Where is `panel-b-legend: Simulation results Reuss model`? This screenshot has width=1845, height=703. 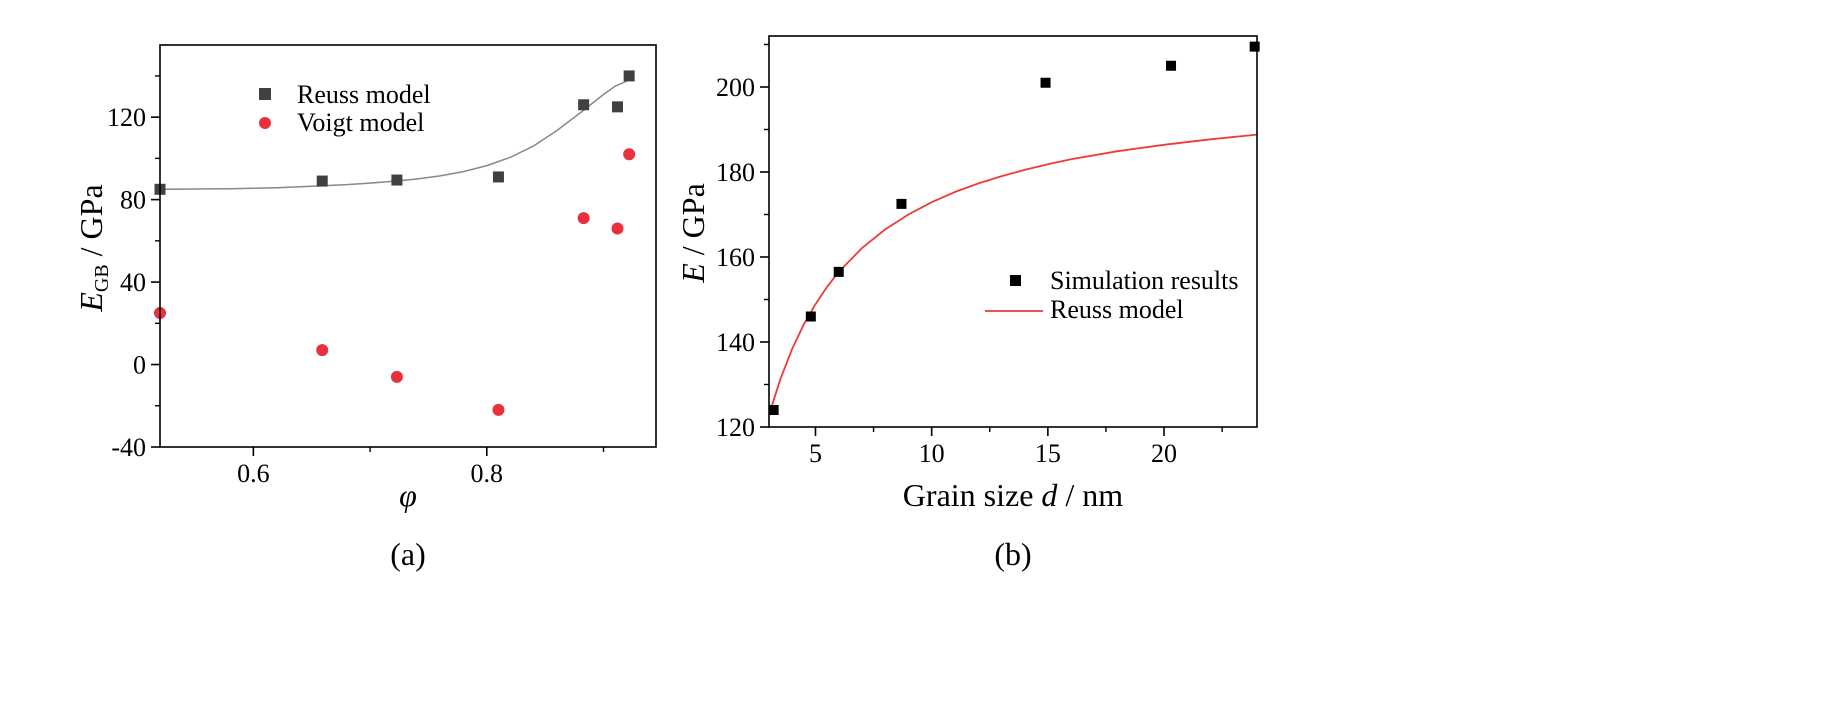 panel-b-legend: Simulation results Reuss model is located at coordinates (1112, 295).